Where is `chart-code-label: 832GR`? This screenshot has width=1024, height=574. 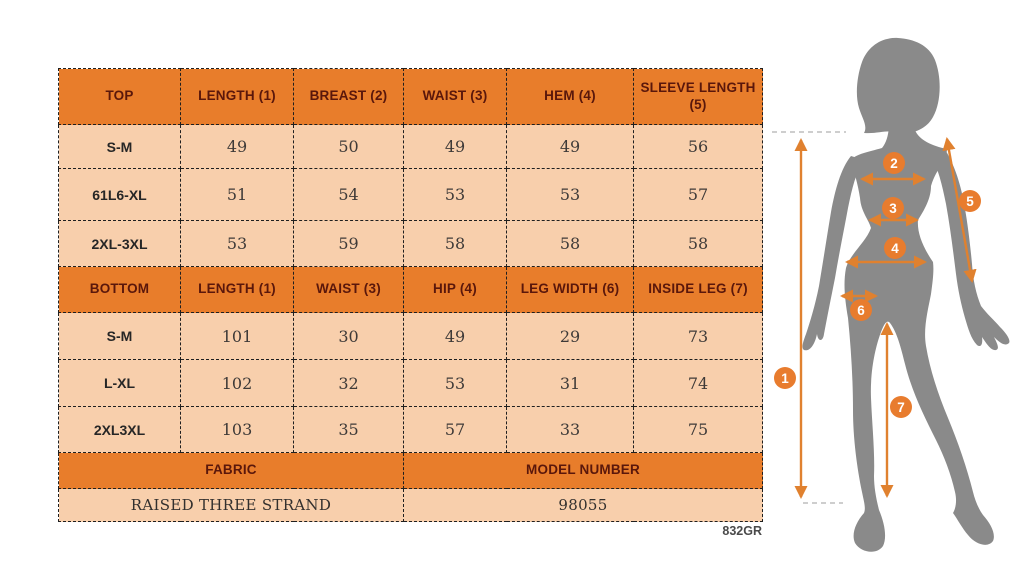
chart-code-label: 832GR is located at coordinates (742, 531).